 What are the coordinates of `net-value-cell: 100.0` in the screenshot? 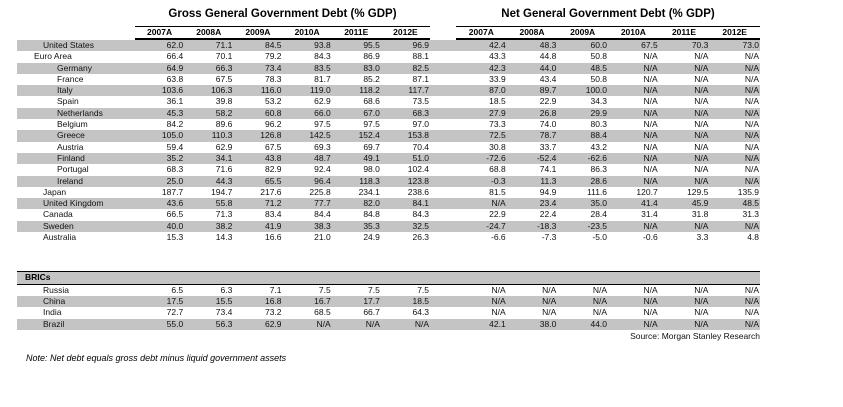 It's located at (596, 90).